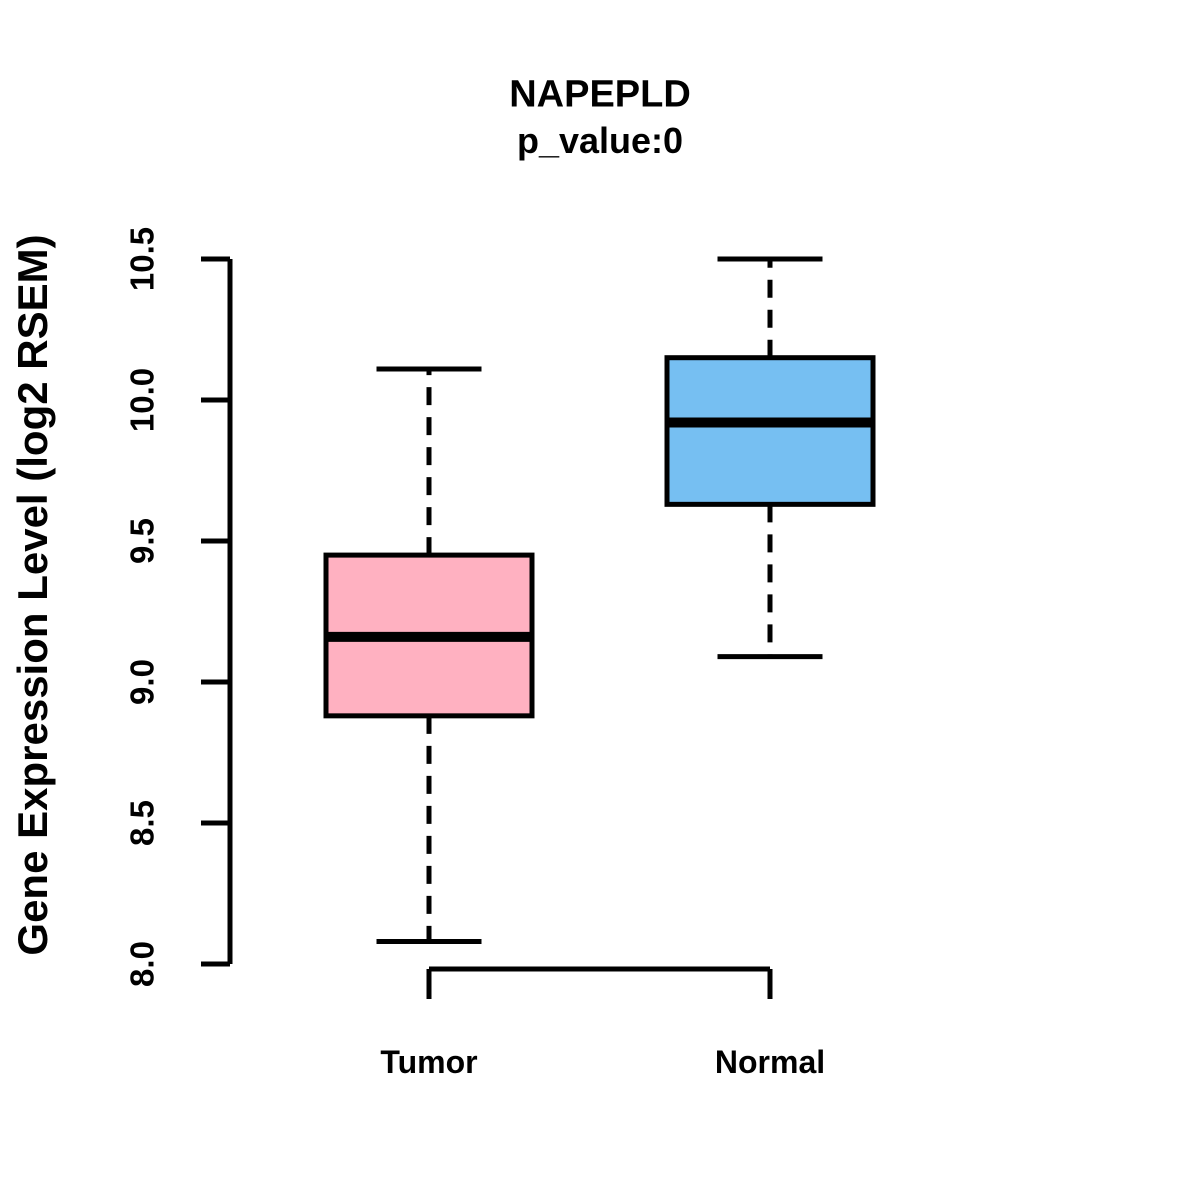 This screenshot has height=1200, width=1200. What do you see at coordinates (142, 964) in the screenshot?
I see `y-tick-label: 8.0` at bounding box center [142, 964].